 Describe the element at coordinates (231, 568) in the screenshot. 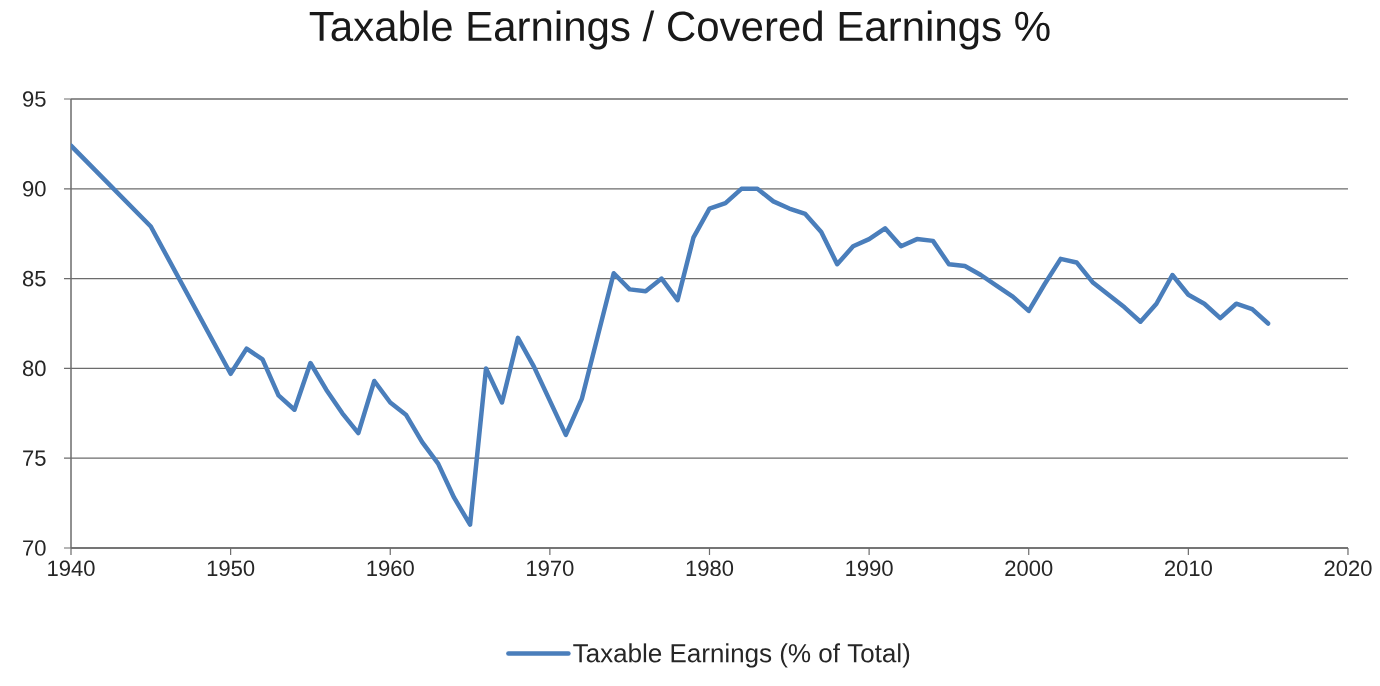

I see `x-tick-label: 1950` at that location.